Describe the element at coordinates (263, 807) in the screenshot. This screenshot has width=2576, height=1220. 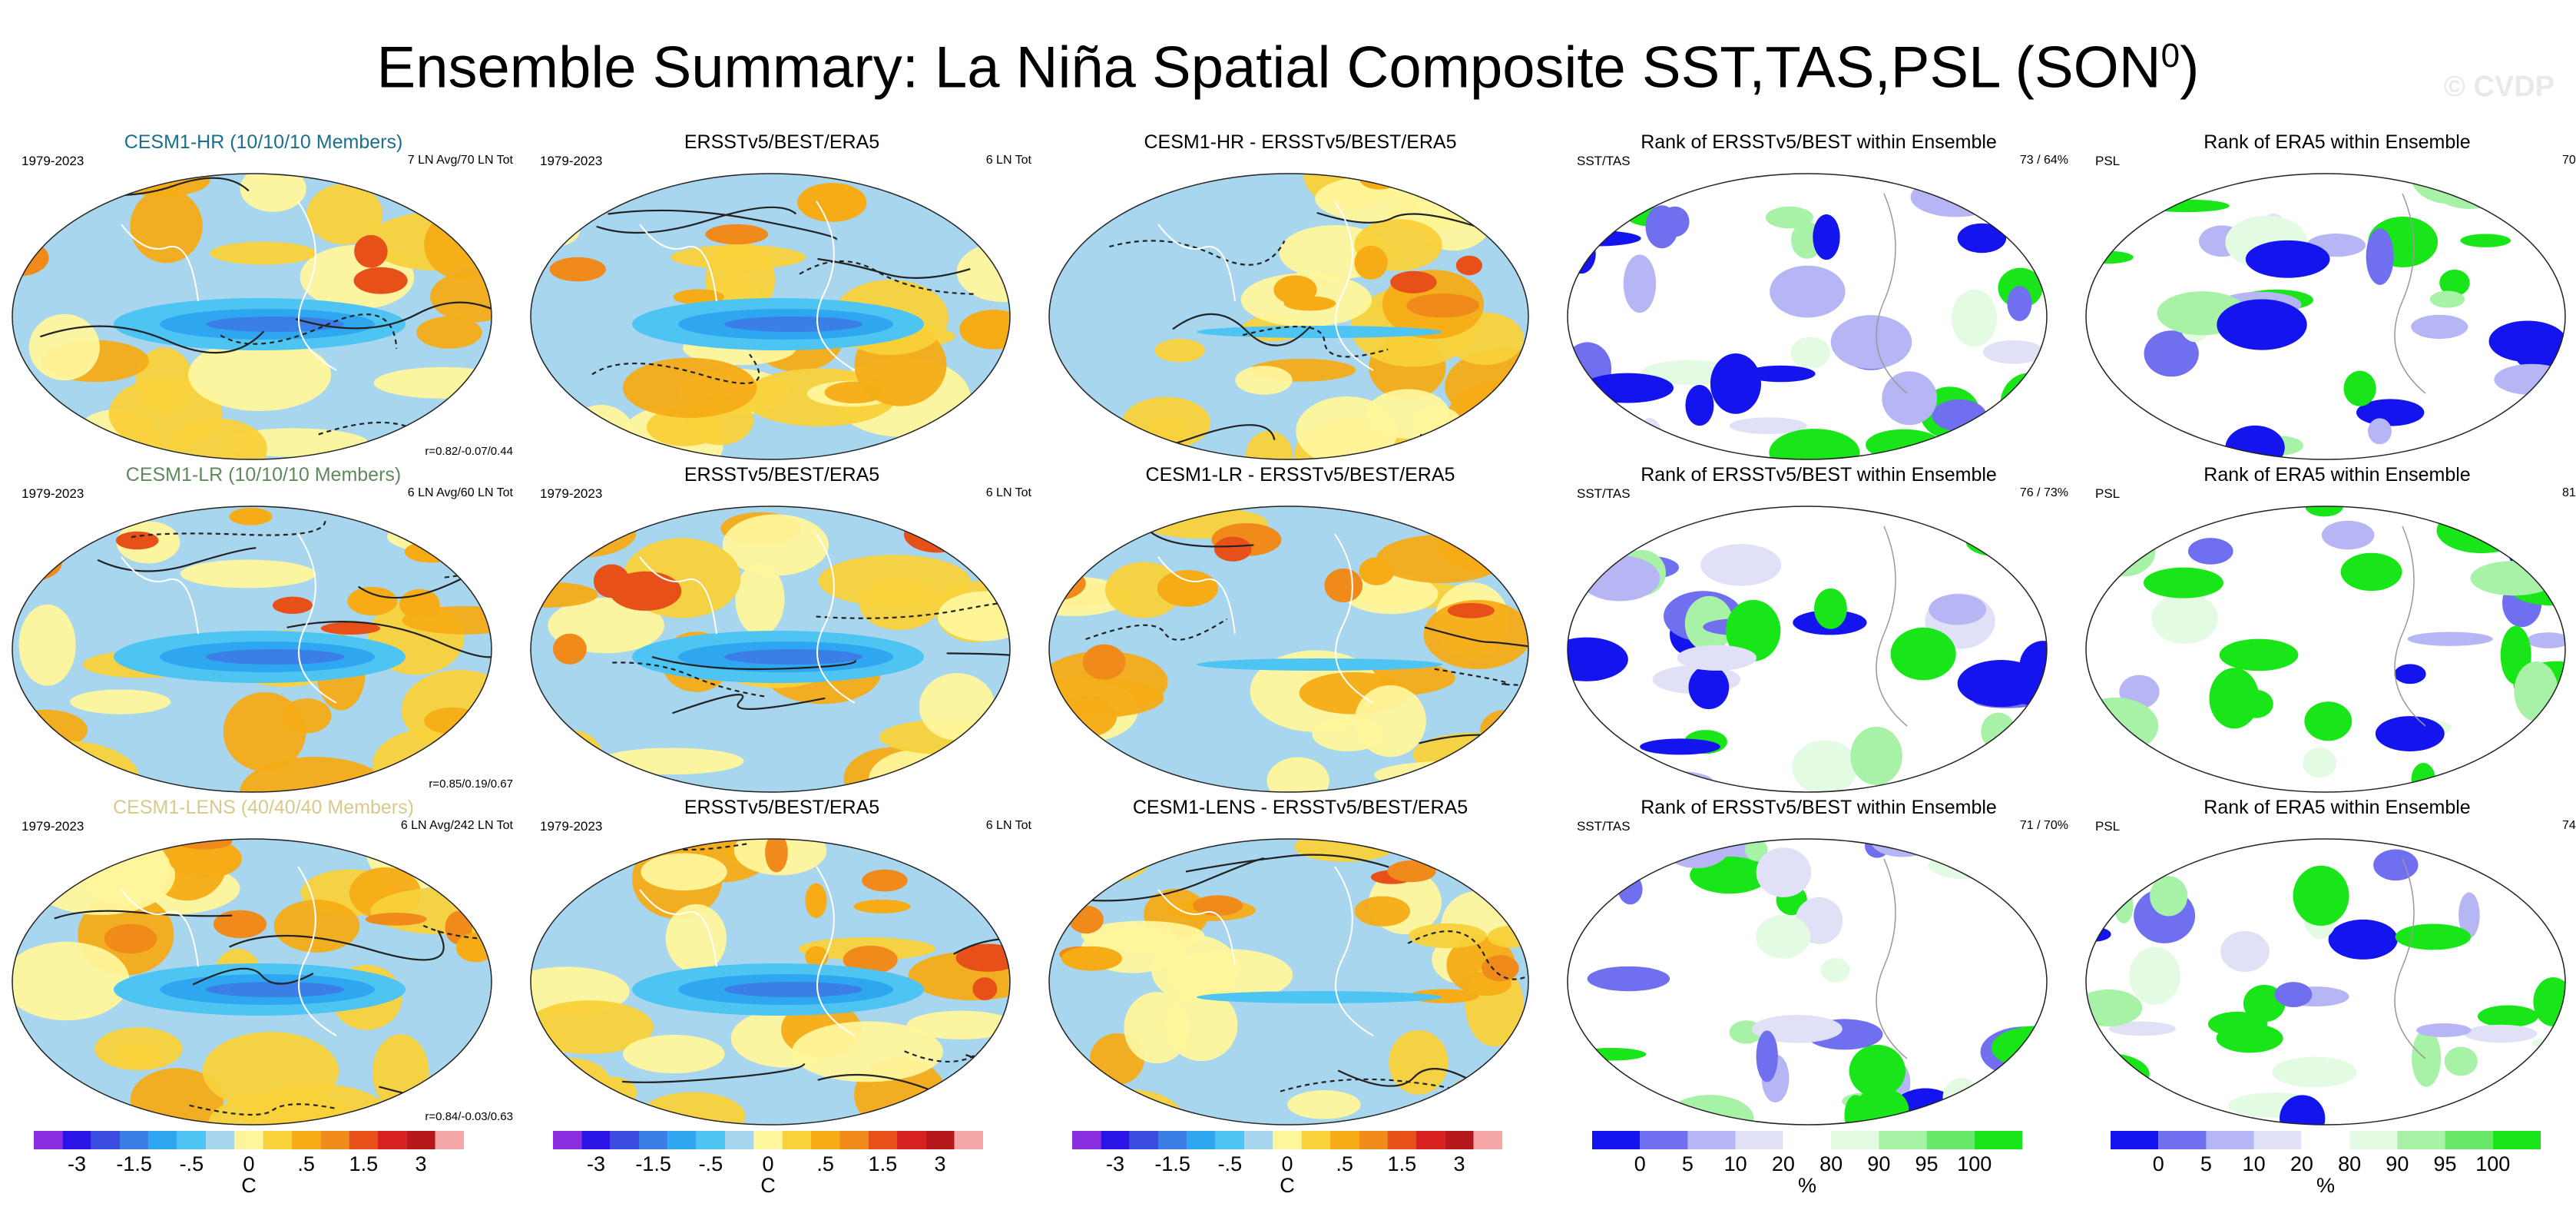
I see `panel-title: CESM1-LENS (40/40/40 Members)` at that location.